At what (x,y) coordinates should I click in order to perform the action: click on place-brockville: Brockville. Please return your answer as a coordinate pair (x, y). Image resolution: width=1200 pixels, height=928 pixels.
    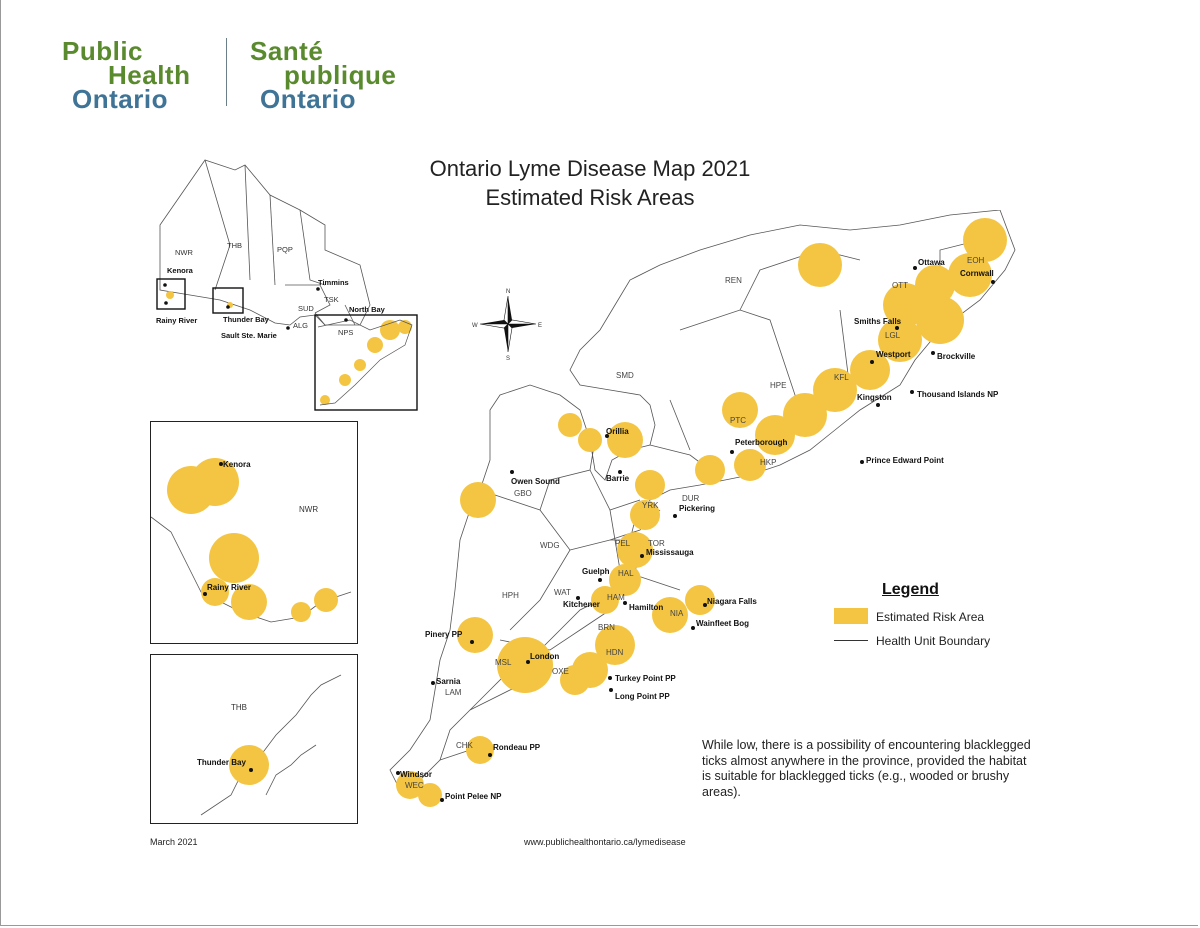
    Looking at the image, I should click on (956, 356).